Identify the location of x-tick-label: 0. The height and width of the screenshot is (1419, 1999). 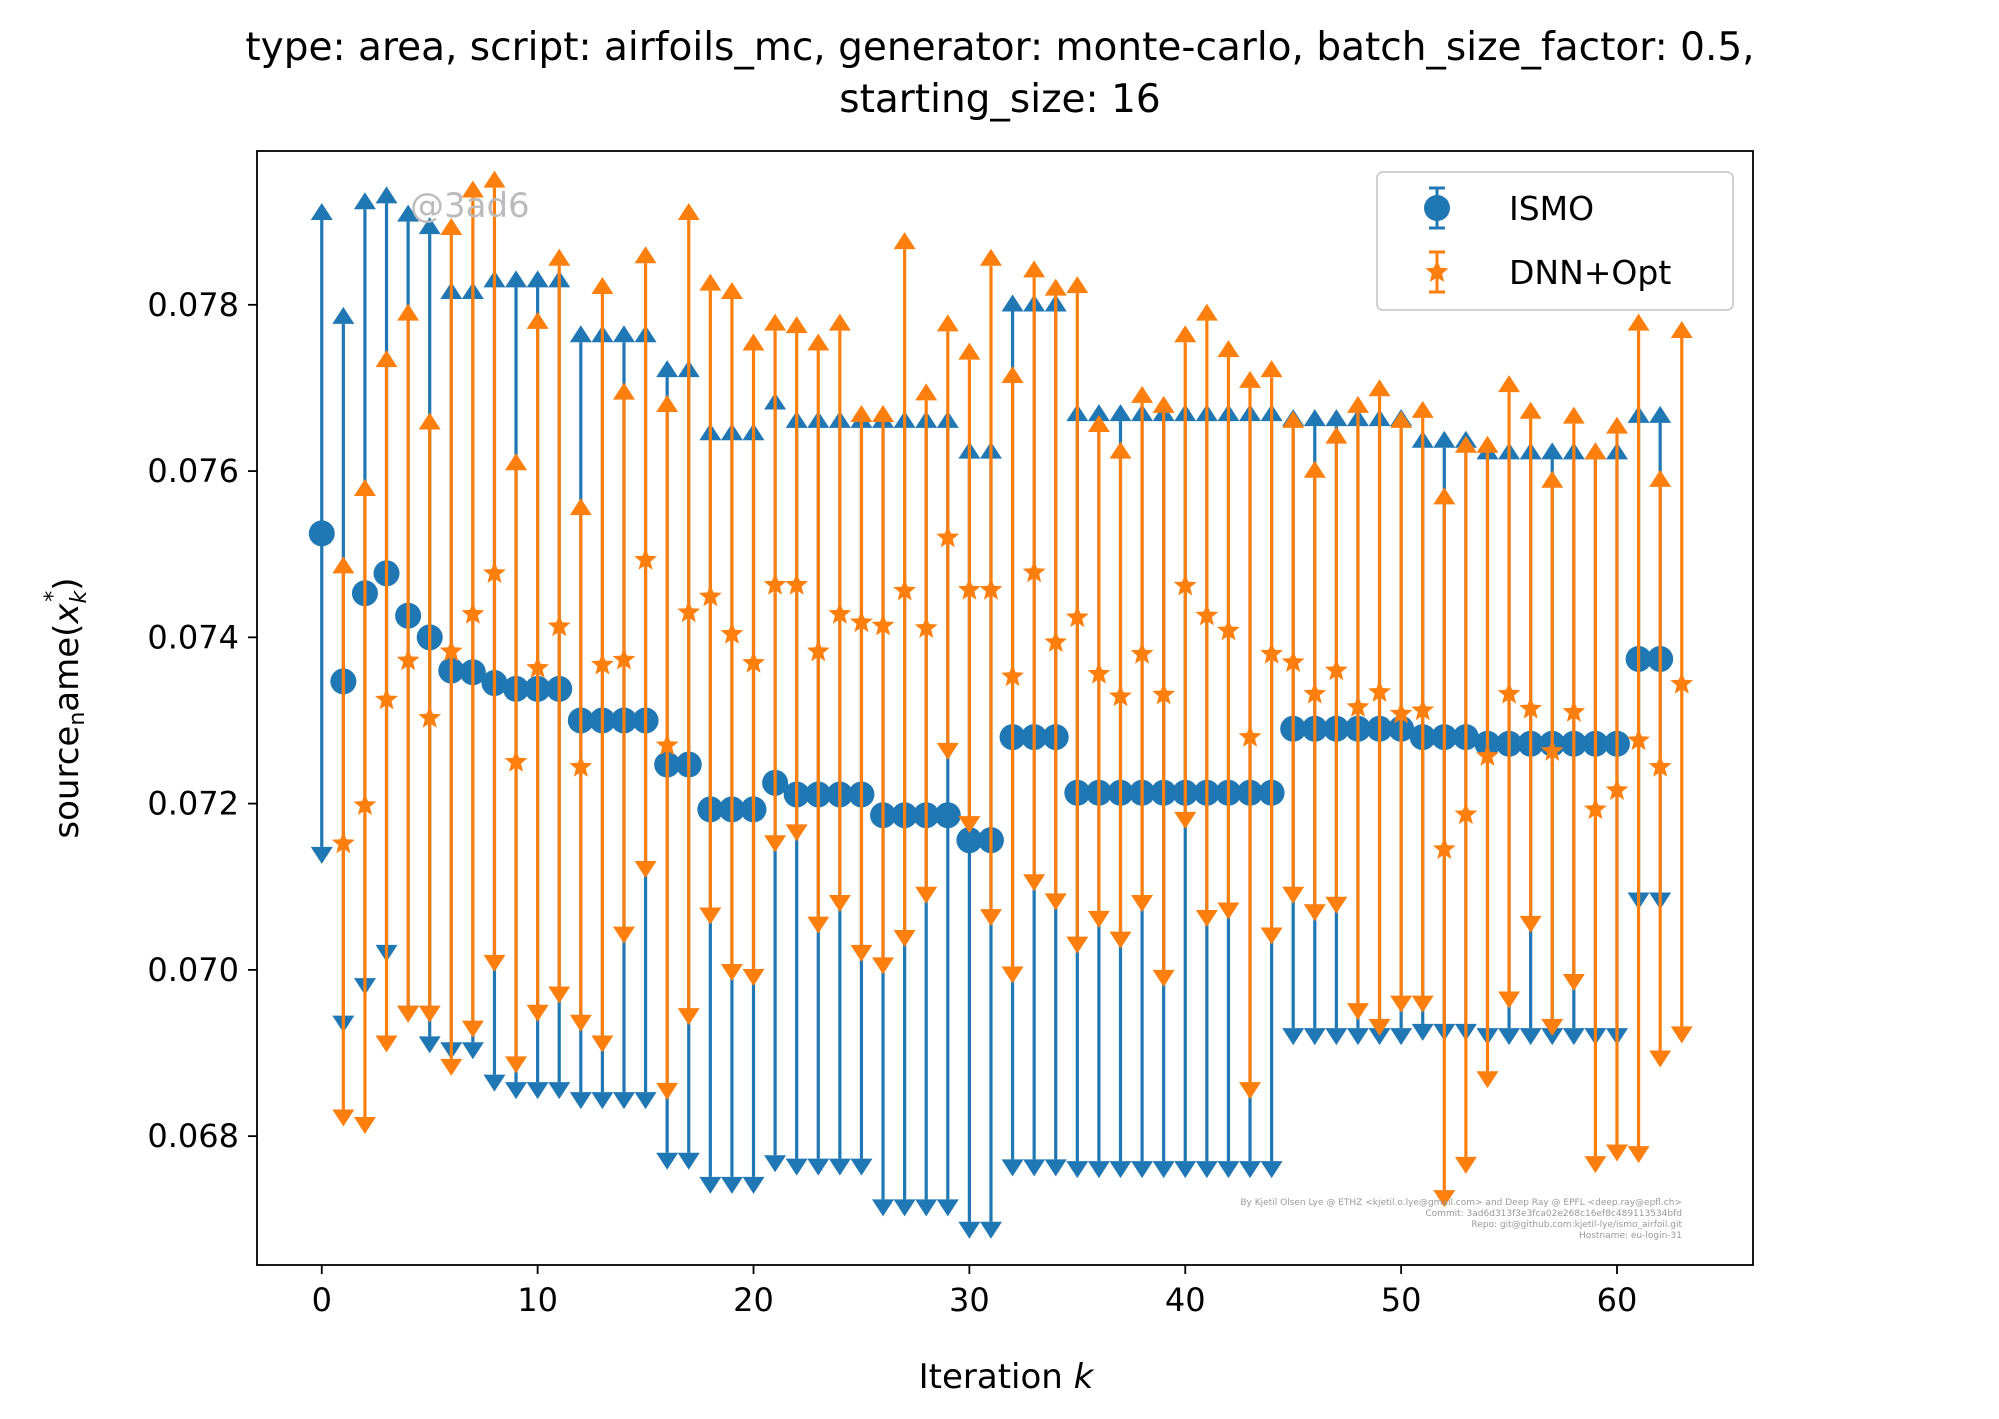
(322, 1300).